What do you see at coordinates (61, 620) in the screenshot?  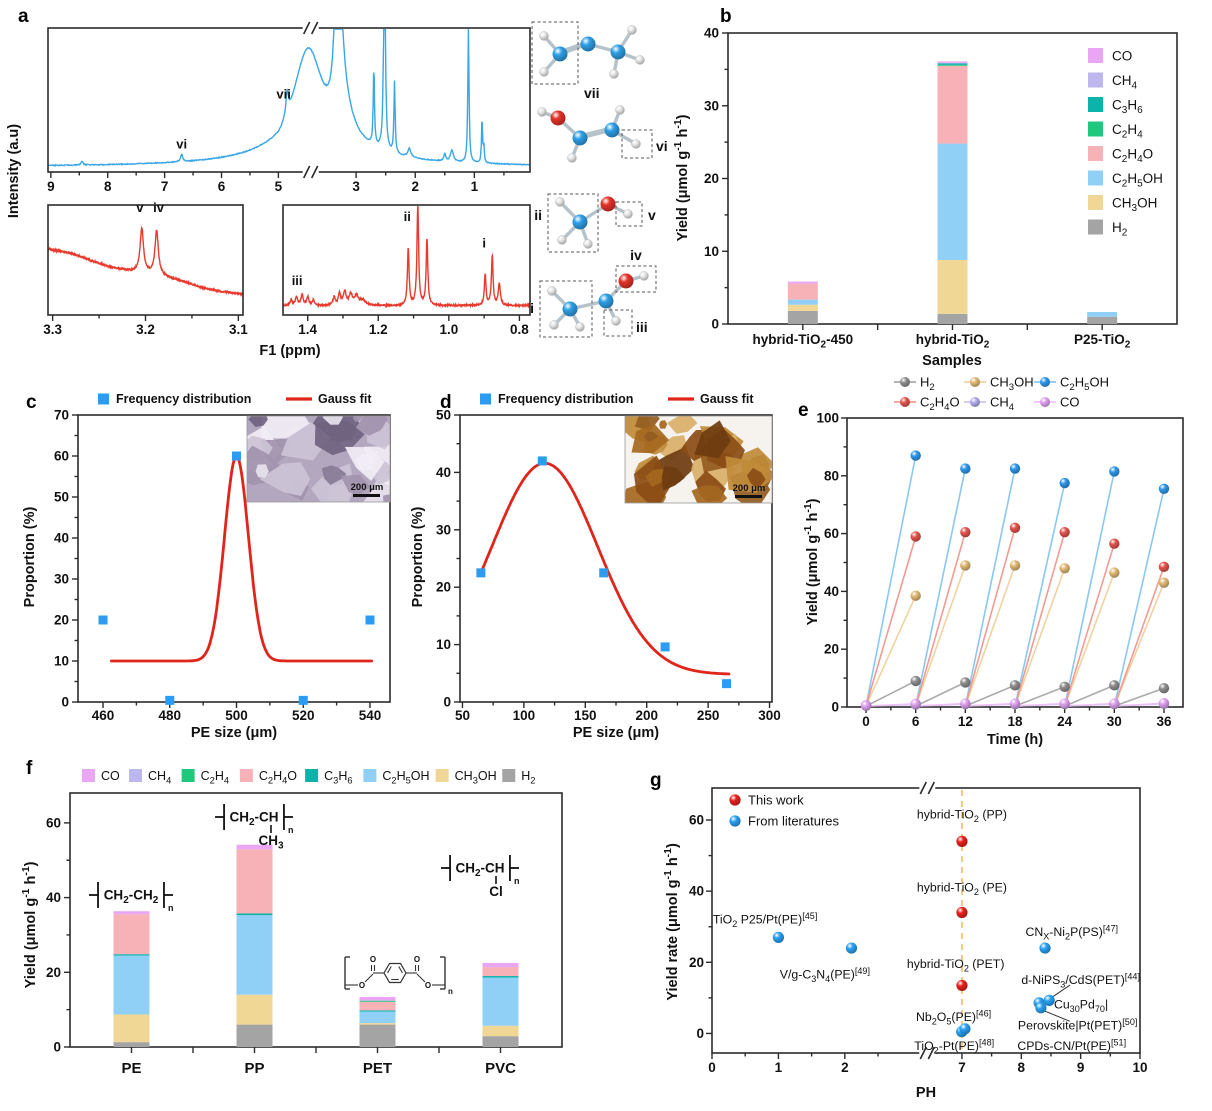 I see `y-tick-label: 20` at bounding box center [61, 620].